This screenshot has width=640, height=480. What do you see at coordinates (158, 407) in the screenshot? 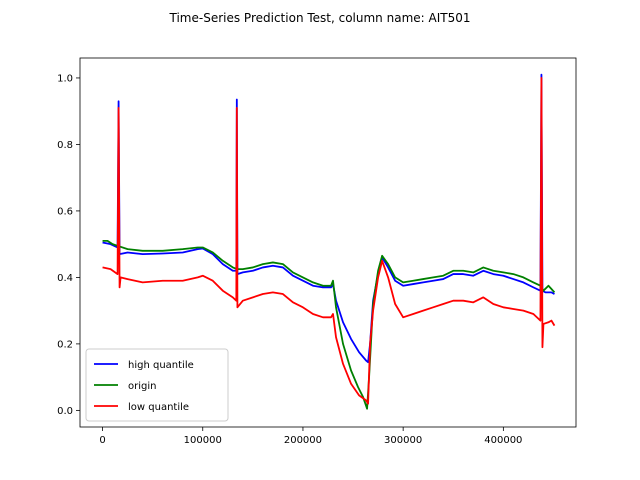
I see `legend-label: low quantile` at bounding box center [158, 407].